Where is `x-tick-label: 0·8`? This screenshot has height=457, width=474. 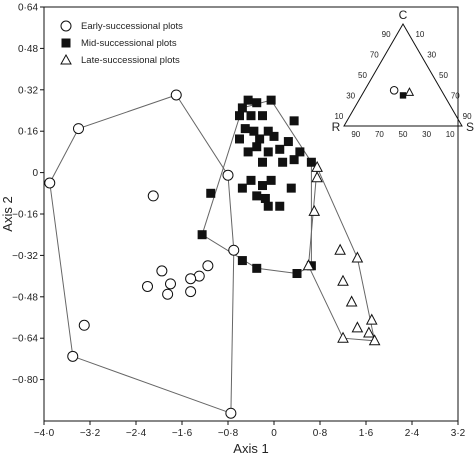 x-tick-label: 0·8 is located at coordinates (320, 433).